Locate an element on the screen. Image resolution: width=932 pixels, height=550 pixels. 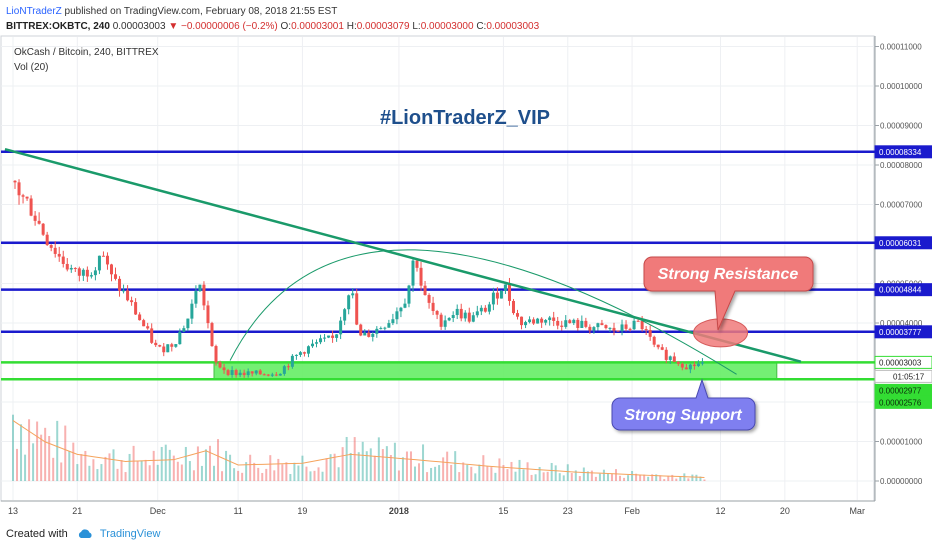
tradingview-logo: TradingView is located at coordinates (130, 534).